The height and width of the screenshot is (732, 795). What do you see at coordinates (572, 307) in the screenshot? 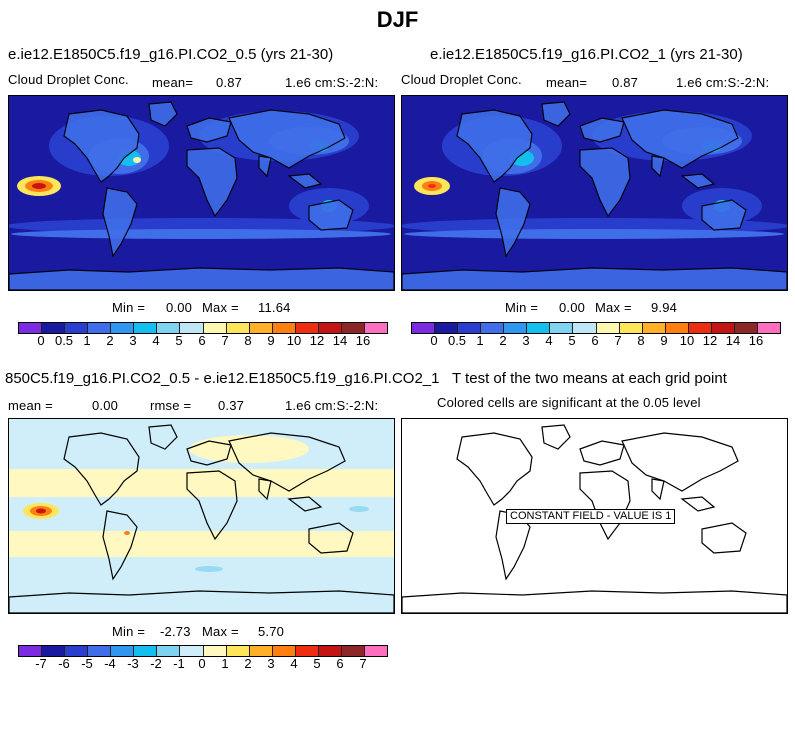
I see `min-value-top-right: 0.00` at bounding box center [572, 307].